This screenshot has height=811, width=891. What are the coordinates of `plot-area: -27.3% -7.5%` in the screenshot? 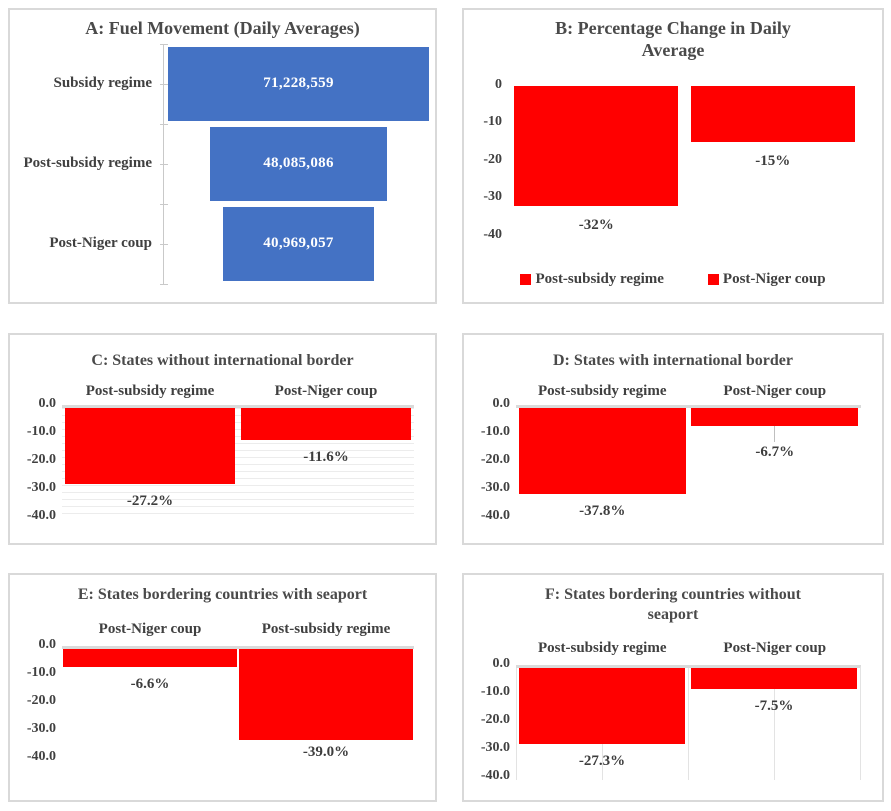 It's located at (688, 723).